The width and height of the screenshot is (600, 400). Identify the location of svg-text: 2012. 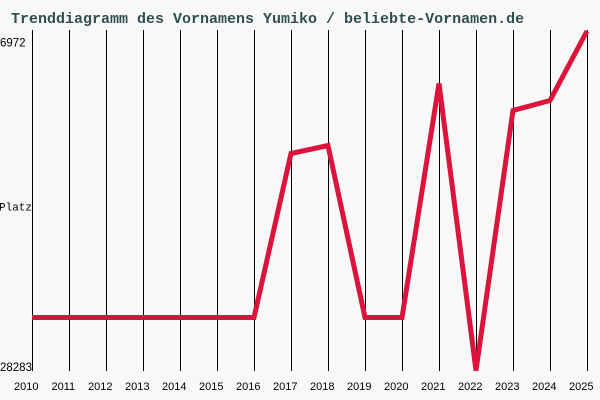
(100, 387).